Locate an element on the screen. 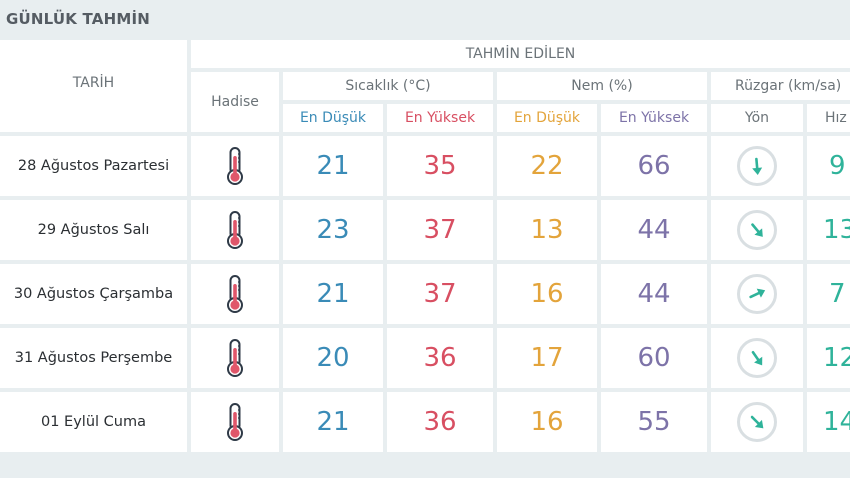 This screenshot has height=478, width=850. row-hum-max: 44 is located at coordinates (654, 294).